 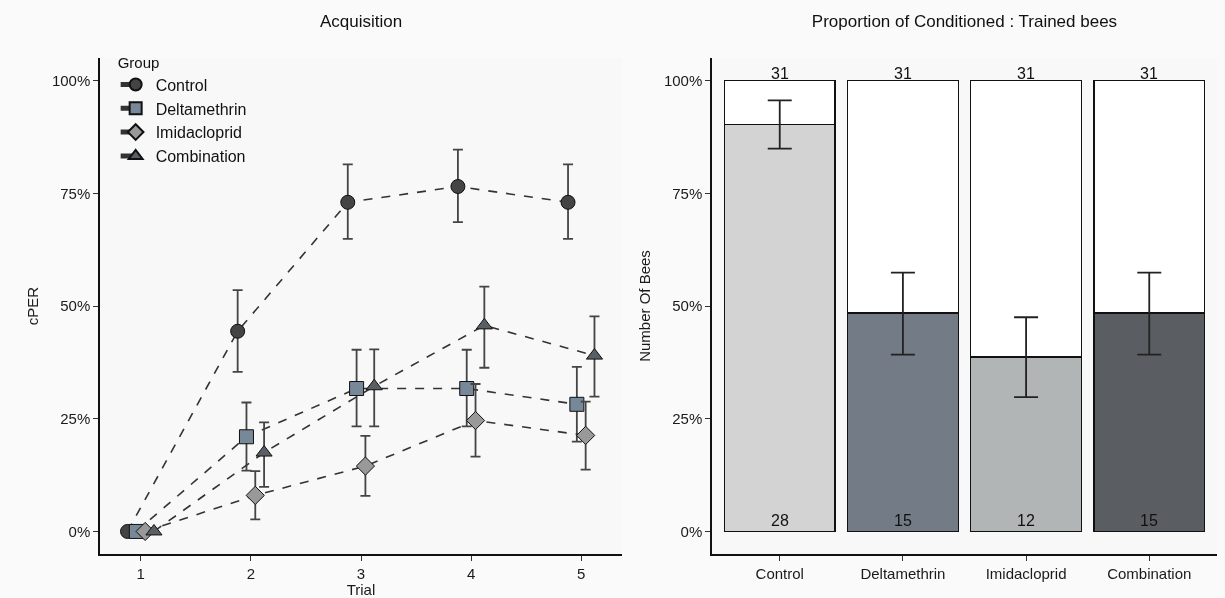 I want to click on legend-title: Group, so click(x=138, y=62).